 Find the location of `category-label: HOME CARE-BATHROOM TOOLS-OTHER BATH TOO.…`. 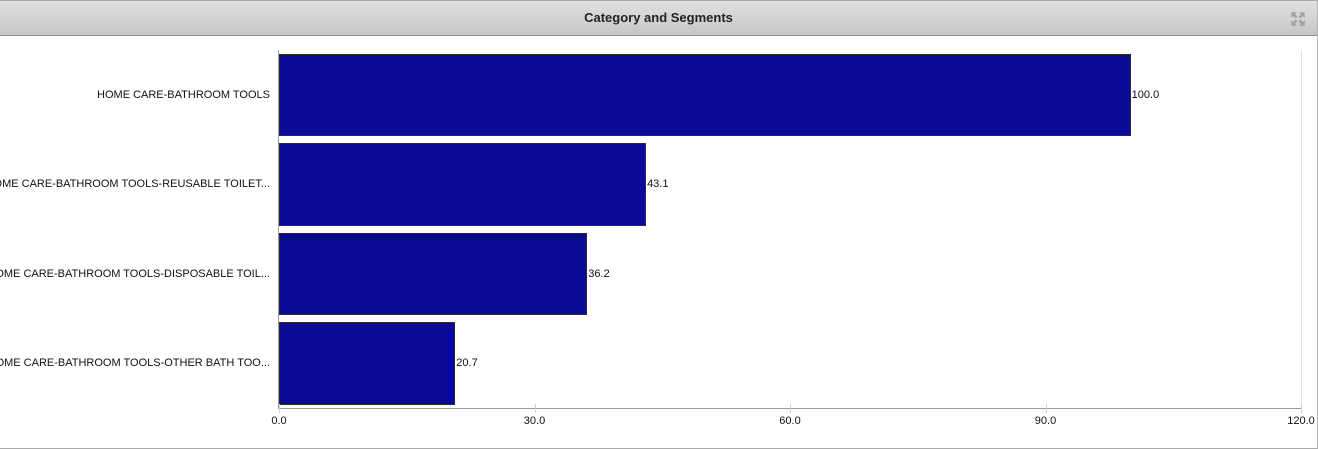

category-label: HOME CARE-BATHROOM TOOLS-OTHER BATH TOO.… is located at coordinates (135, 363).